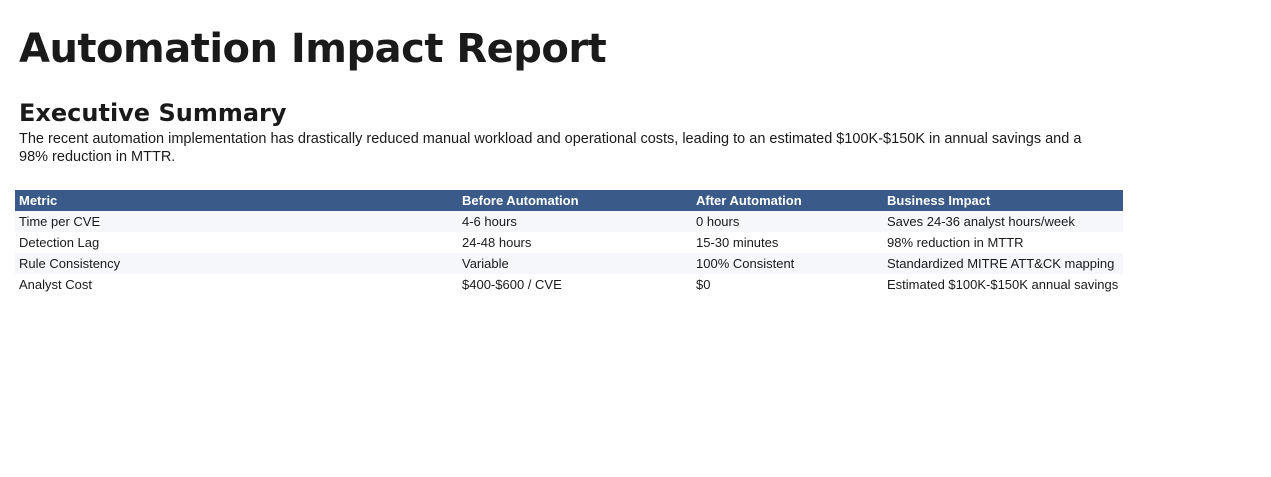 The height and width of the screenshot is (477, 1271). I want to click on report-title: Automation Impact Report, so click(313, 49).